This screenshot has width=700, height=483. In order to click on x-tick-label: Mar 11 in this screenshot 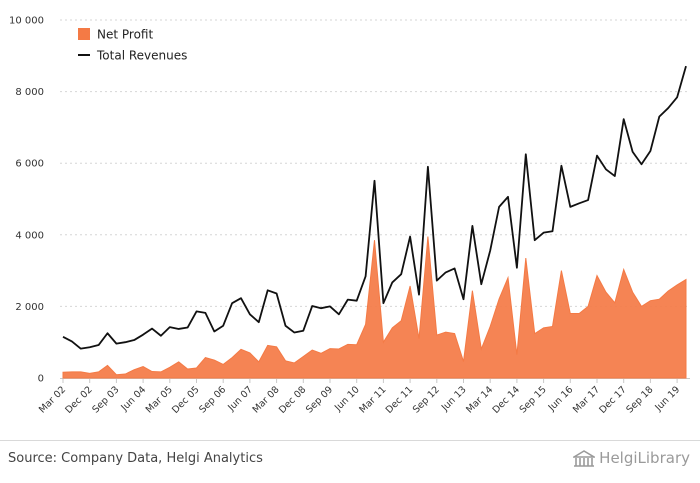, I will do `click(372, 399)`.